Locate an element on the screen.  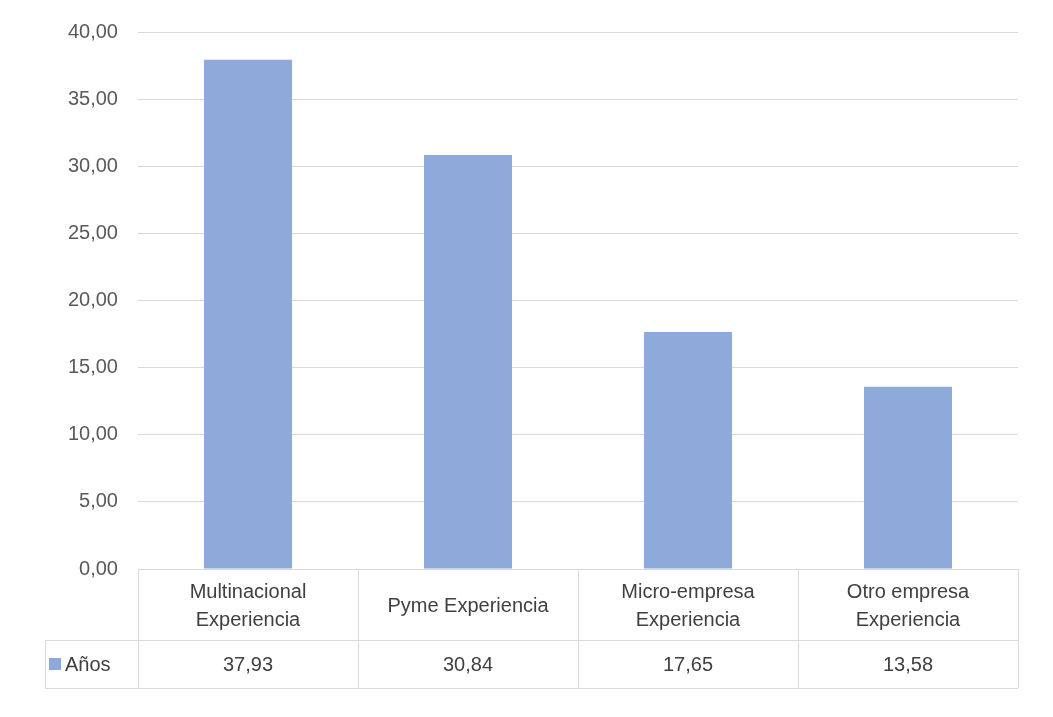
x-tick-label: Micro-empresa Experiencia is located at coordinates (688, 605).